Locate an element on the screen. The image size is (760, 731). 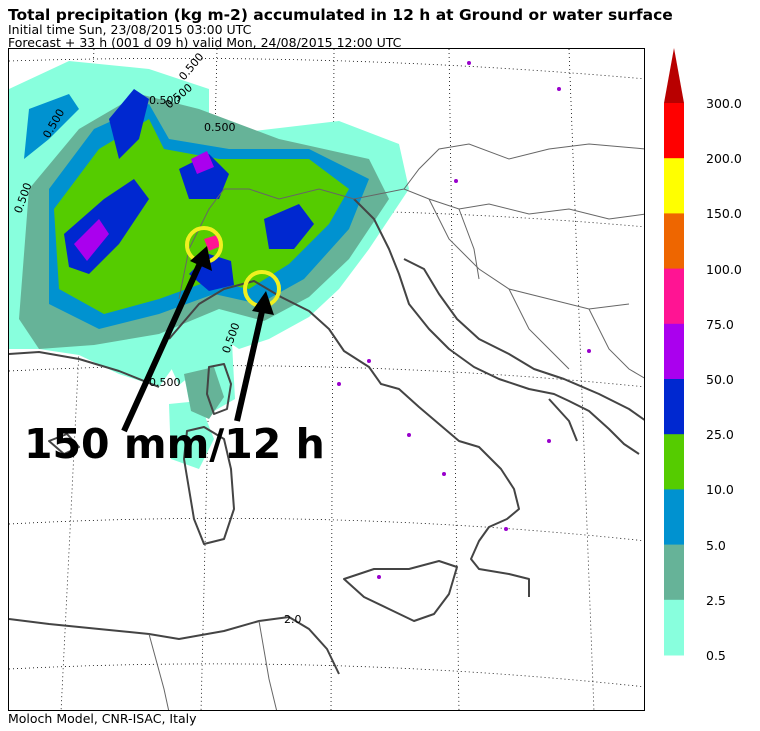
legend-level-label: 100.0 is located at coordinates (724, 269).